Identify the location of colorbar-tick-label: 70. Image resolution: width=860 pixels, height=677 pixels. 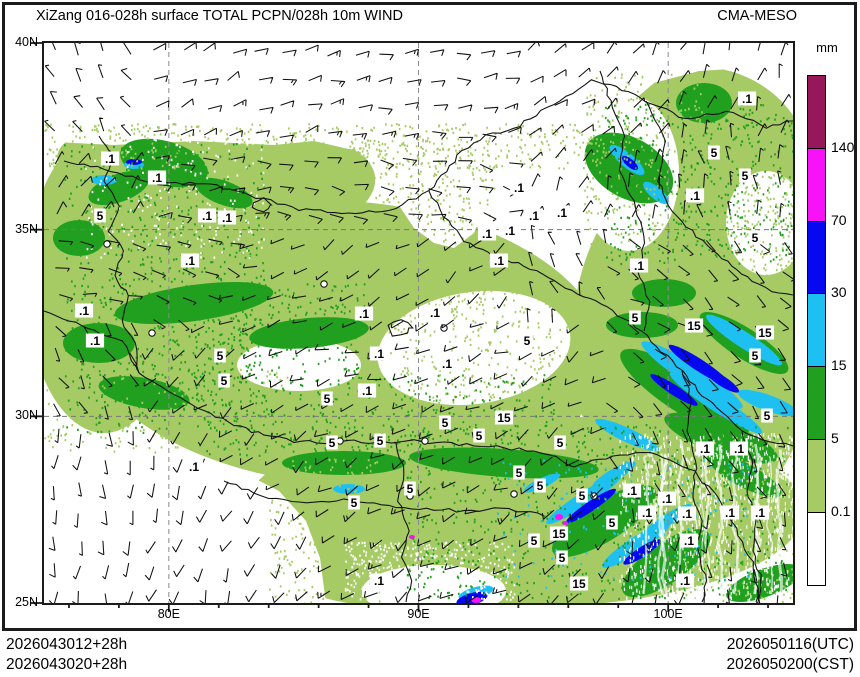
(839, 219).